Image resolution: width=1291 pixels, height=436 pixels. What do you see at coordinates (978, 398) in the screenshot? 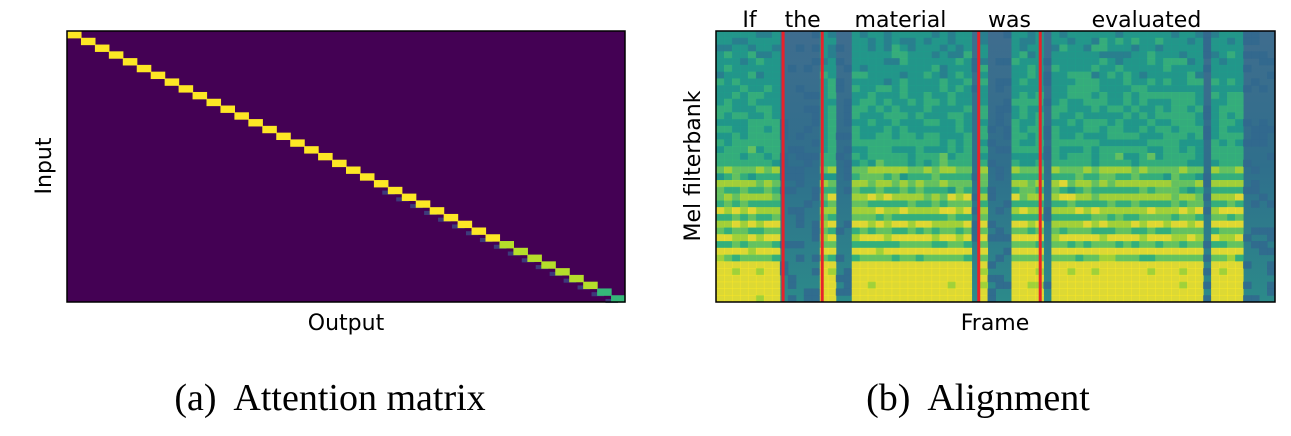
I see `alignment-caption: (b) Alignment` at bounding box center [978, 398].